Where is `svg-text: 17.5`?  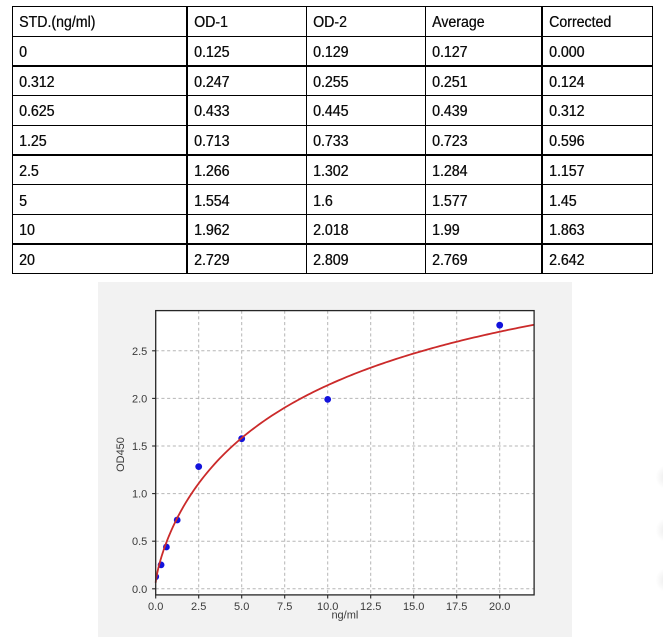
svg-text: 17.5 is located at coordinates (456, 606).